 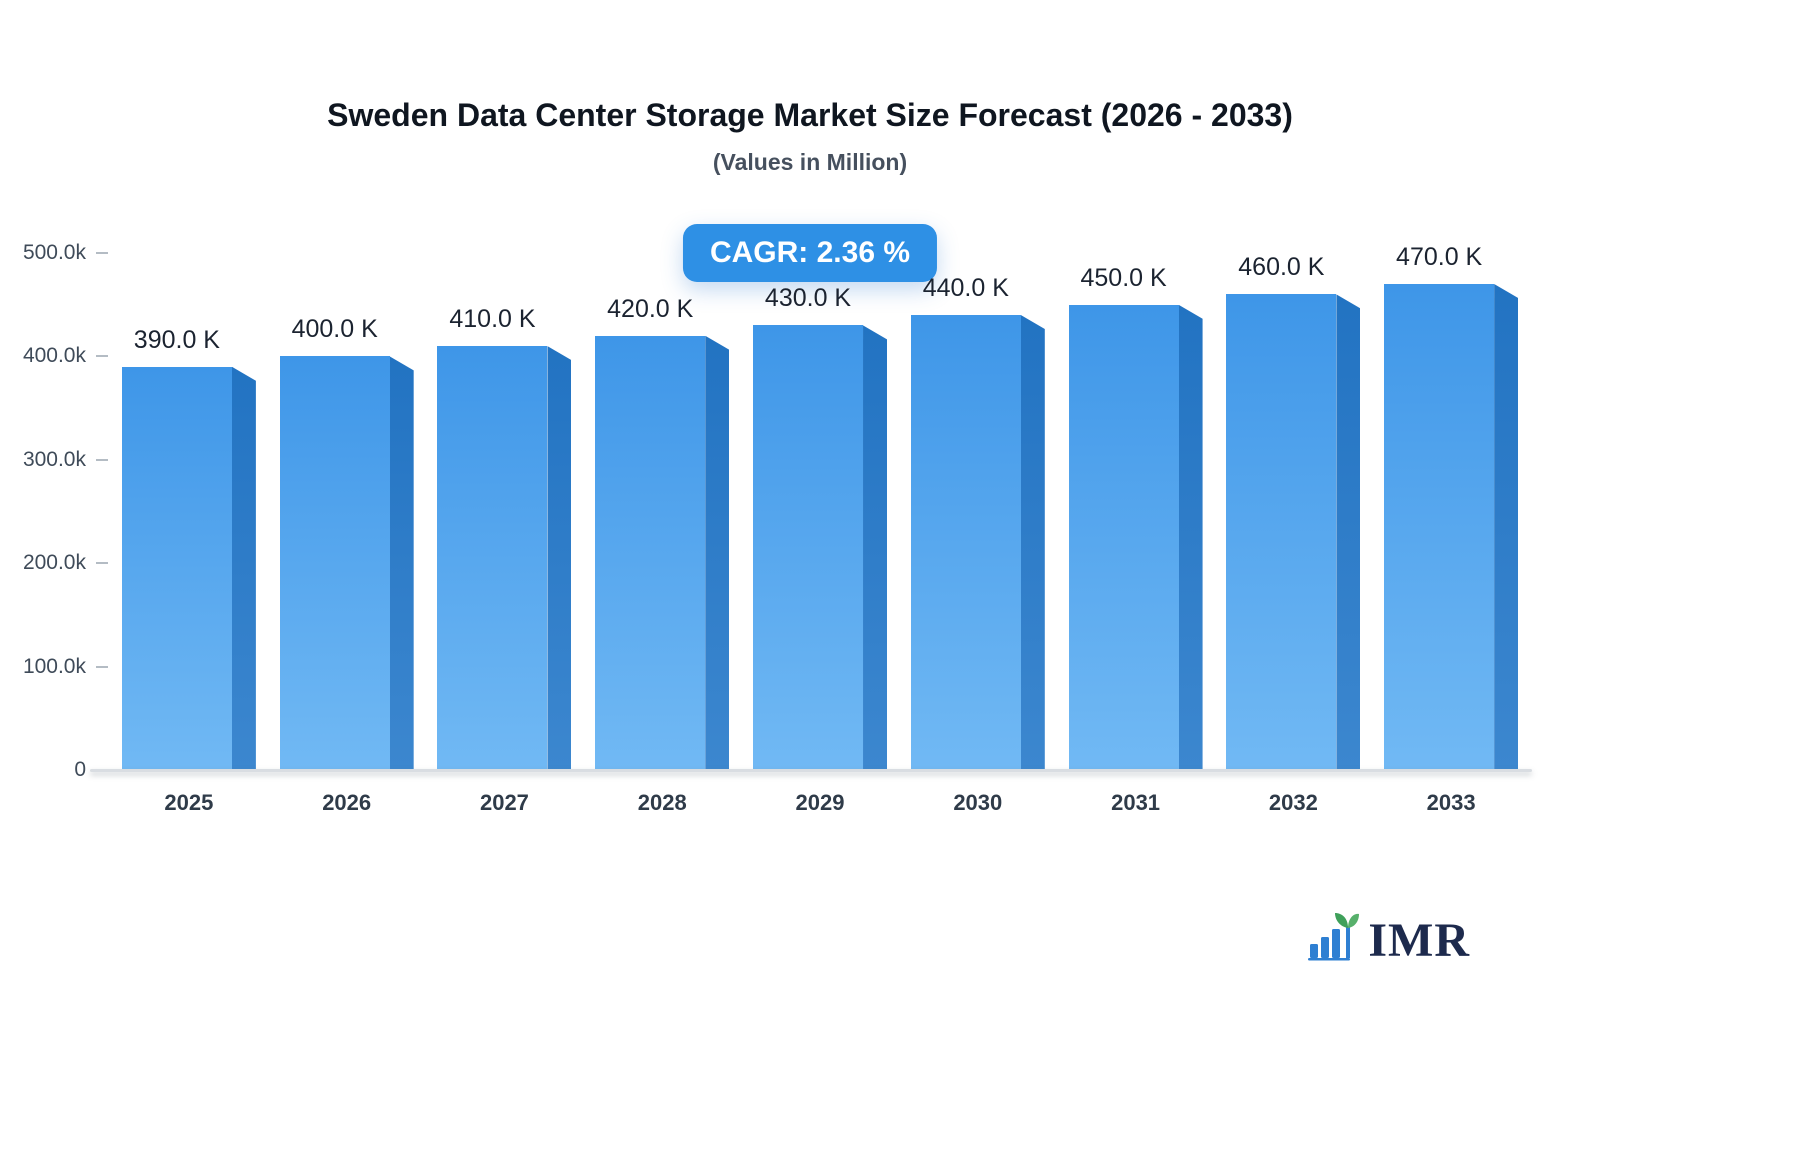 I want to click on x-axis-line, so click(x=811, y=770).